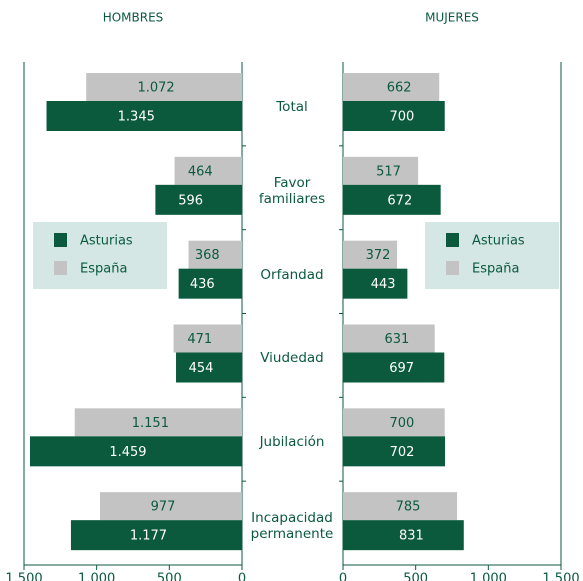 Image resolution: width=583 pixels, height=581 pixels. Describe the element at coordinates (401, 368) in the screenshot. I see `value-label: 697` at that location.